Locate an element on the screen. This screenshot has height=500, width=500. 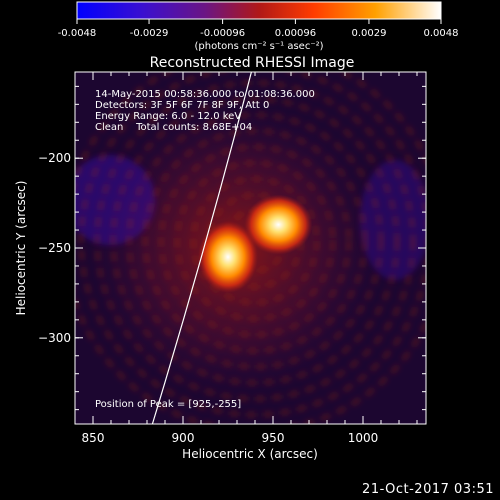
x-tick-label: 950 is located at coordinates (273, 438).